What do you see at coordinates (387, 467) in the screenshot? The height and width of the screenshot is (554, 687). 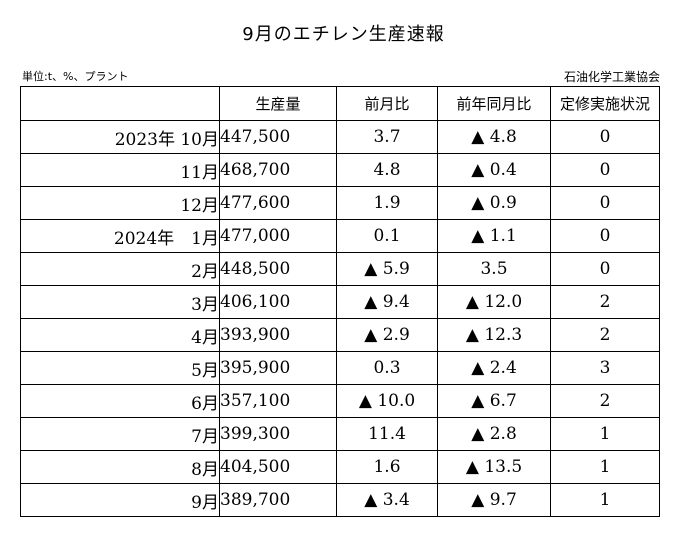 I see `row-mom-value: 1.6` at bounding box center [387, 467].